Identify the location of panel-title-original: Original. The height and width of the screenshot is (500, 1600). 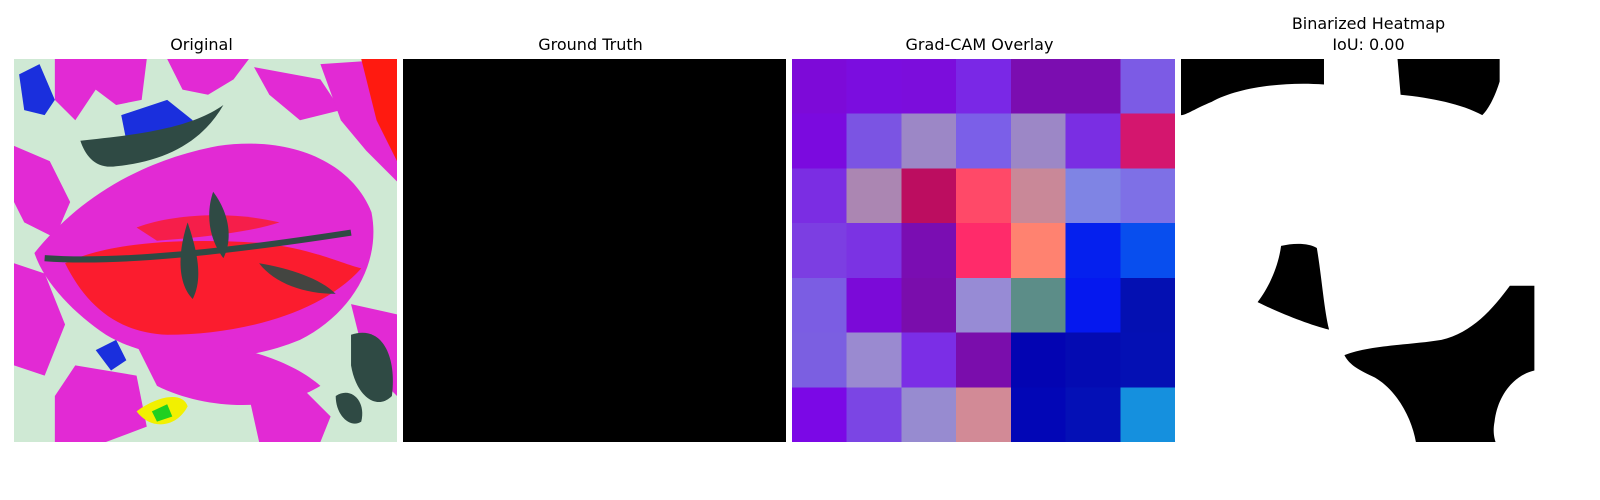
(201, 44).